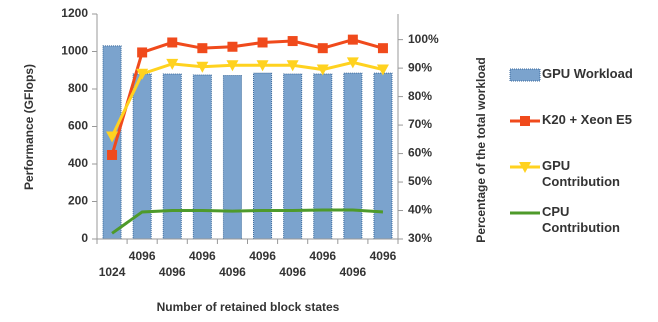 The image size is (658, 322). What do you see at coordinates (248, 307) in the screenshot?
I see `x-axis-title: Number of retained block states` at bounding box center [248, 307].